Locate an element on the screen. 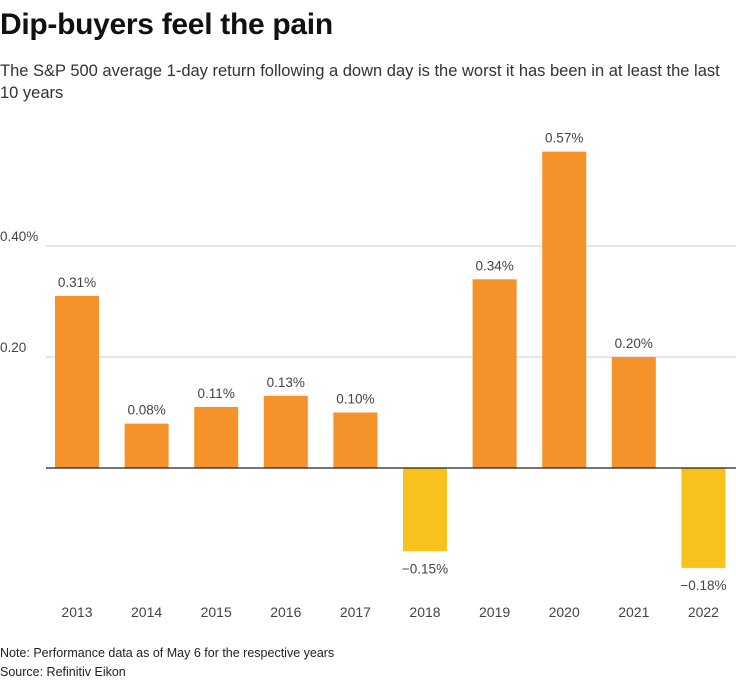  y-tick-label: 0.20 is located at coordinates (13, 347).